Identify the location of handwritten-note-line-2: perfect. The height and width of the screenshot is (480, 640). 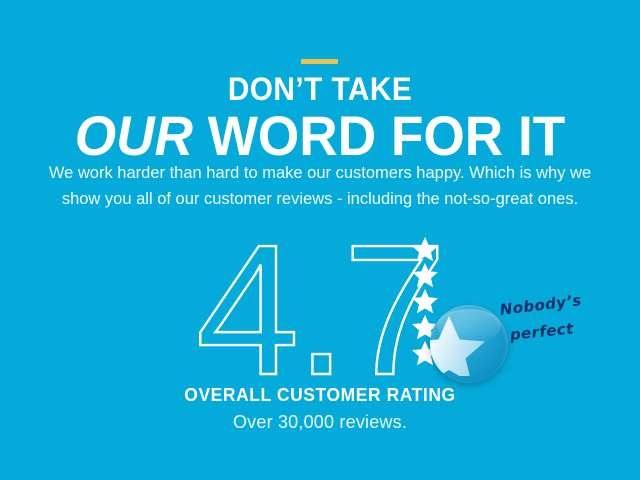
(542, 331).